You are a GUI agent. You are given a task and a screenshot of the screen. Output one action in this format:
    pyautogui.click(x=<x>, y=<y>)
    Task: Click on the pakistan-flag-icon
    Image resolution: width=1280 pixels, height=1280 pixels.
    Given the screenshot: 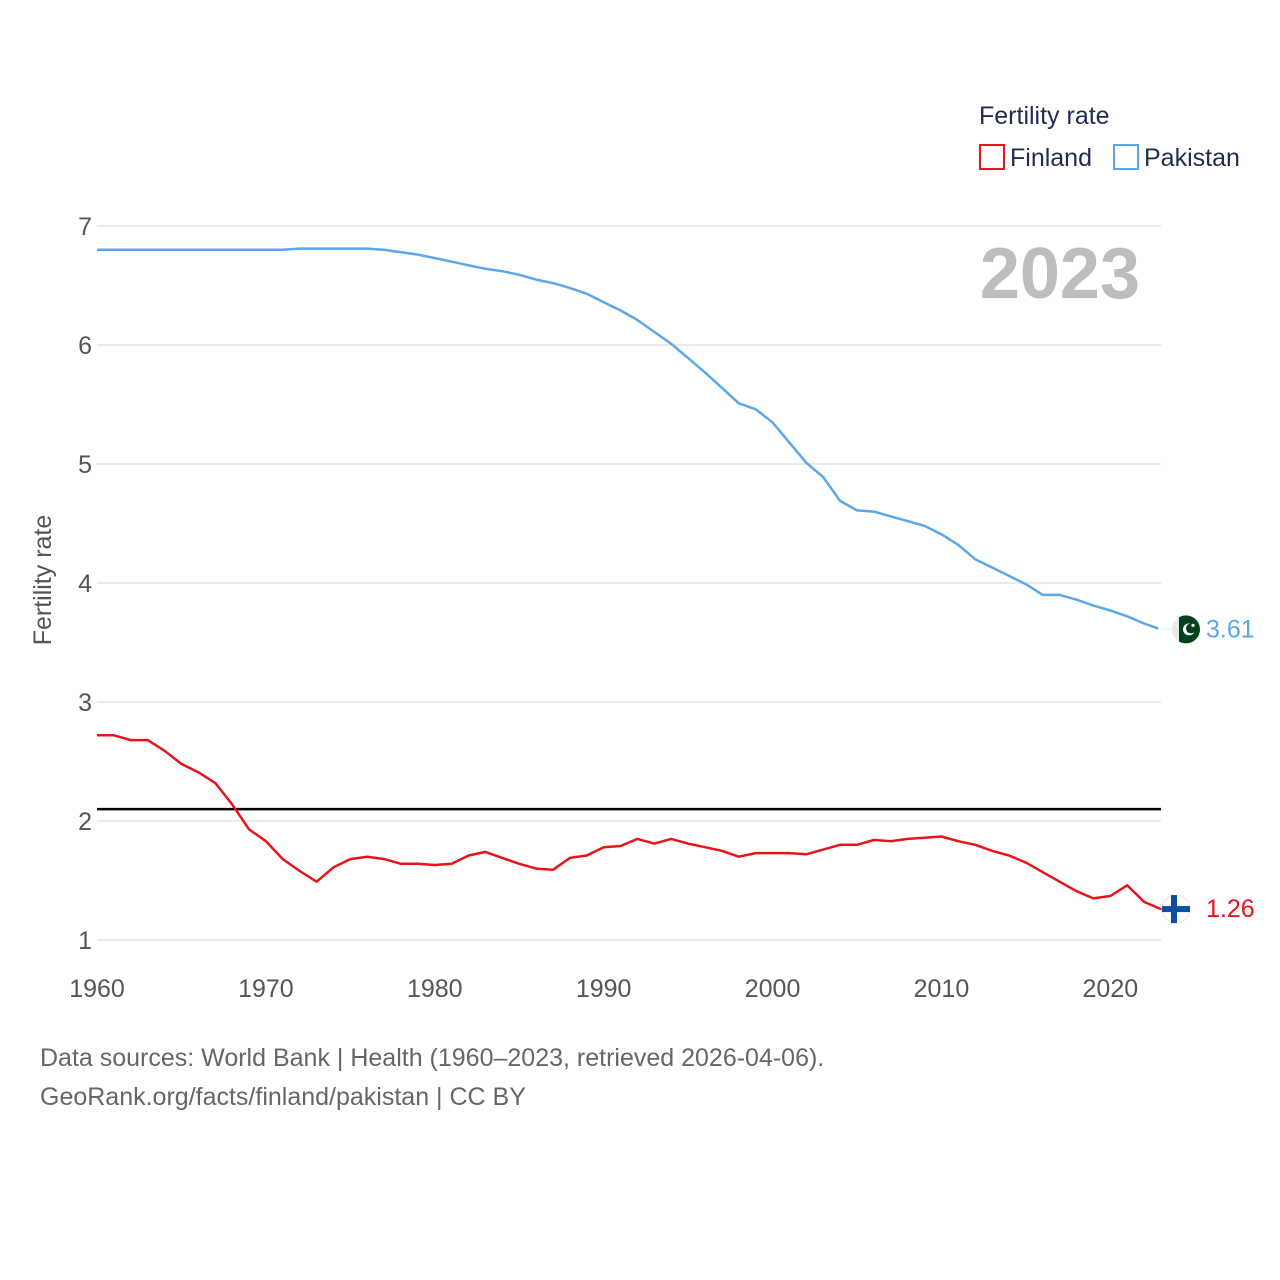 What is the action you would take?
    pyautogui.click(x=1179, y=629)
    